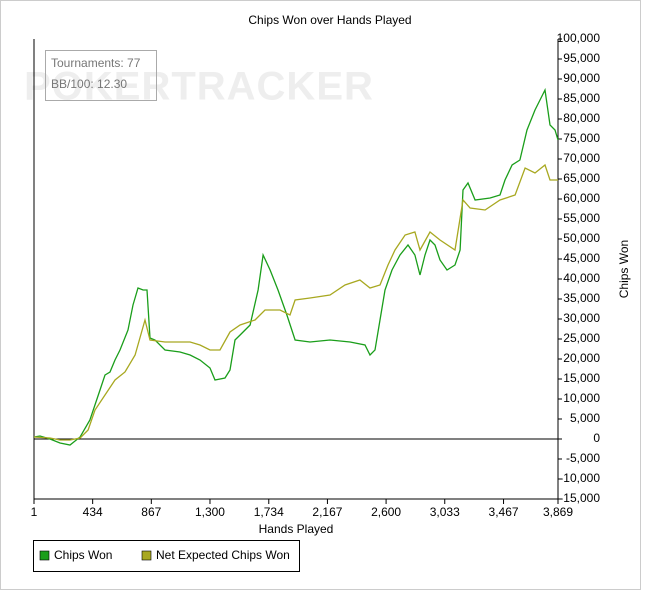 This screenshot has width=649, height=591. I want to click on watermark: POKERTRACKER, so click(199, 87).